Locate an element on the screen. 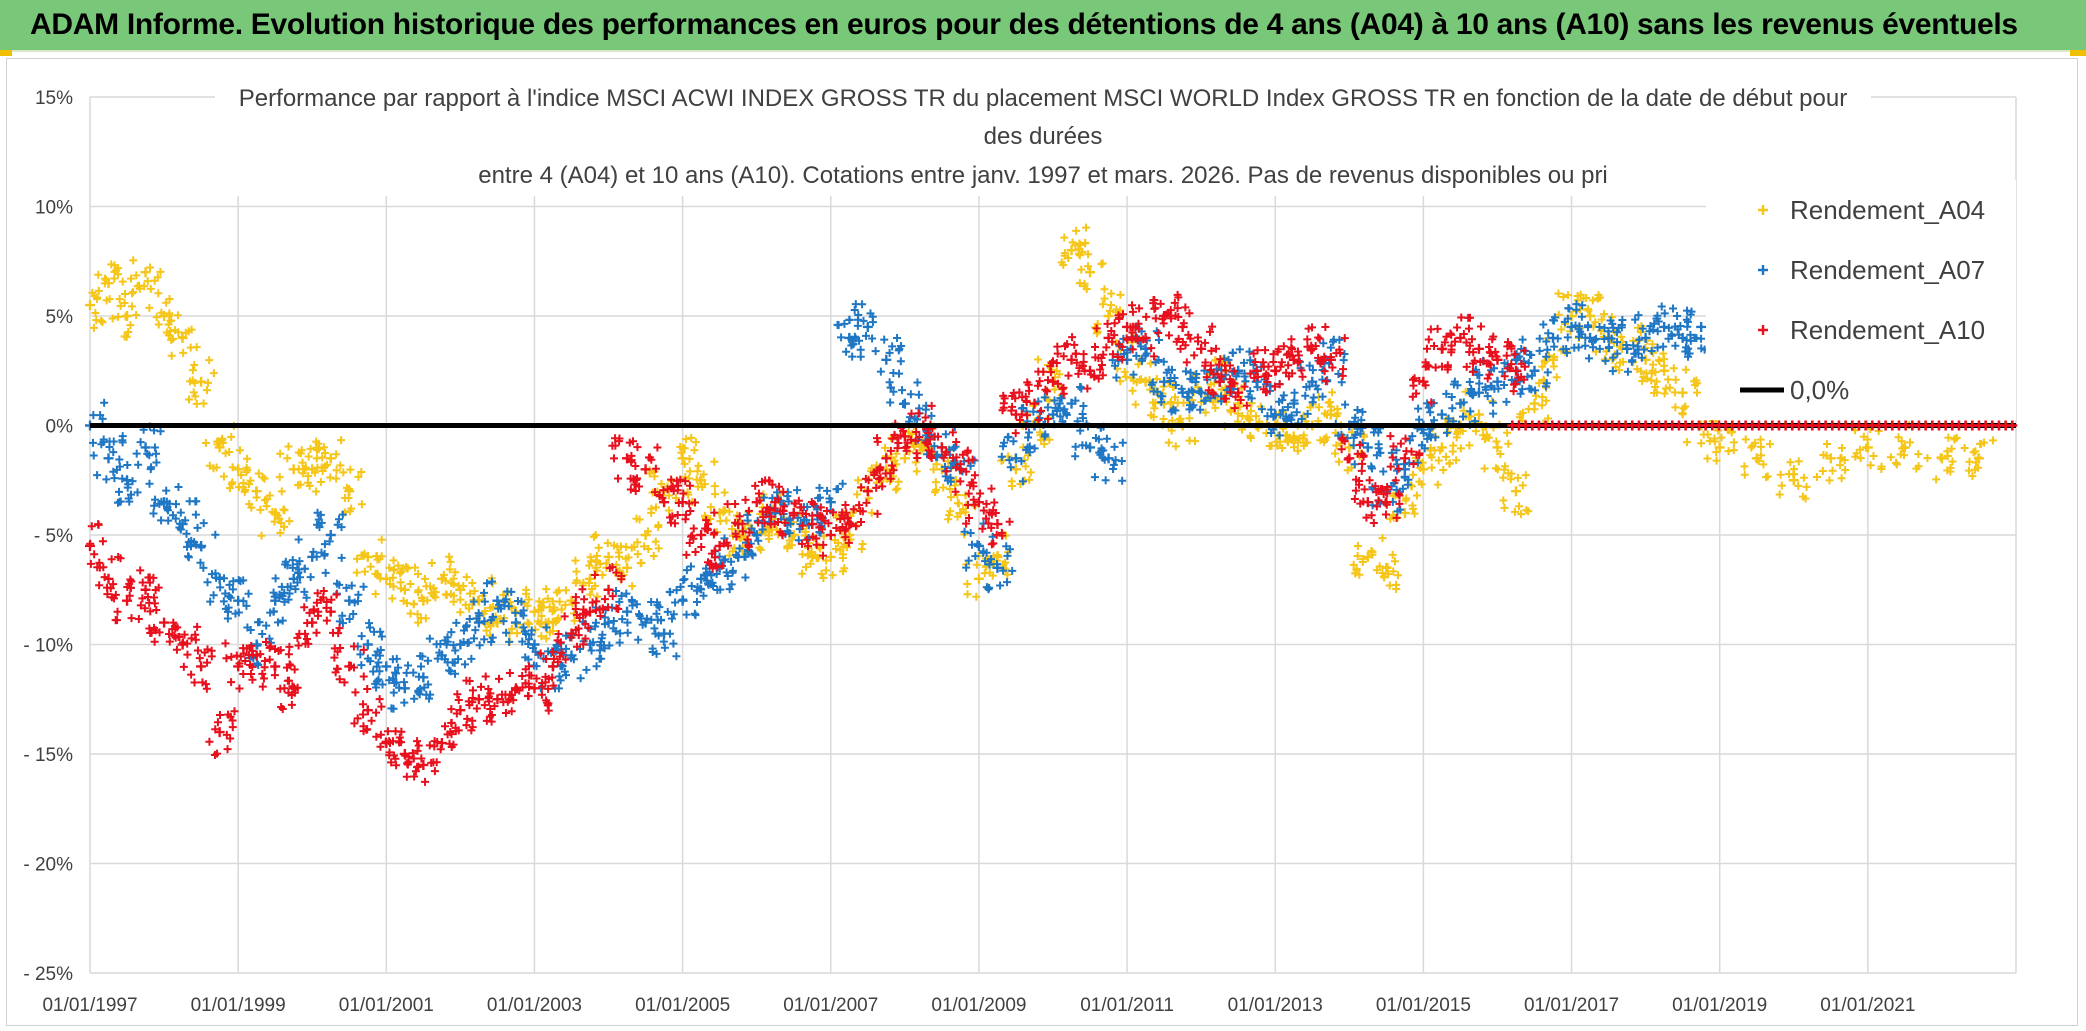 The width and height of the screenshot is (2086, 1031). legend-label: 0,0% is located at coordinates (1819, 390).